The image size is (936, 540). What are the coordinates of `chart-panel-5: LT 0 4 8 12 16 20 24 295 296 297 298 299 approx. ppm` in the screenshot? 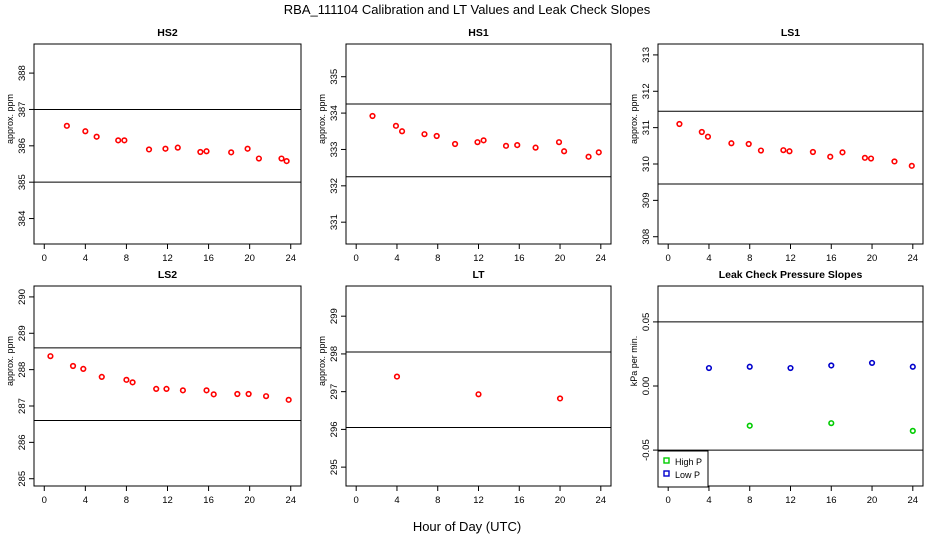 It's located at (464, 387).